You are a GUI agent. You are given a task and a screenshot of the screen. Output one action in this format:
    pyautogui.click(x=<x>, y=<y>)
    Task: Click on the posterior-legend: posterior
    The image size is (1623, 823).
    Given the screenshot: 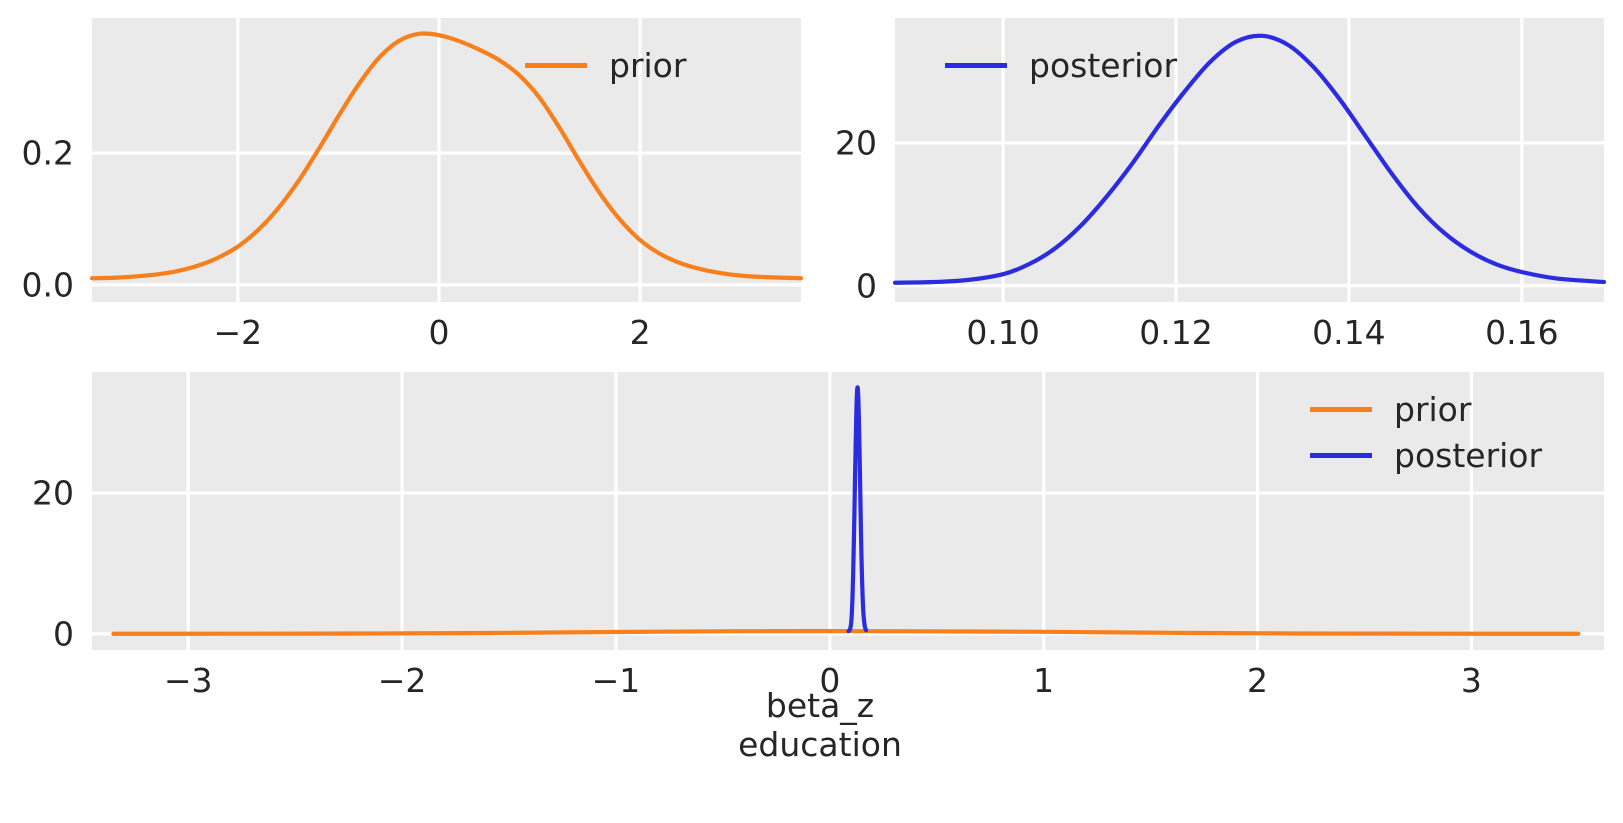 What is the action you would take?
    pyautogui.click(x=1061, y=65)
    